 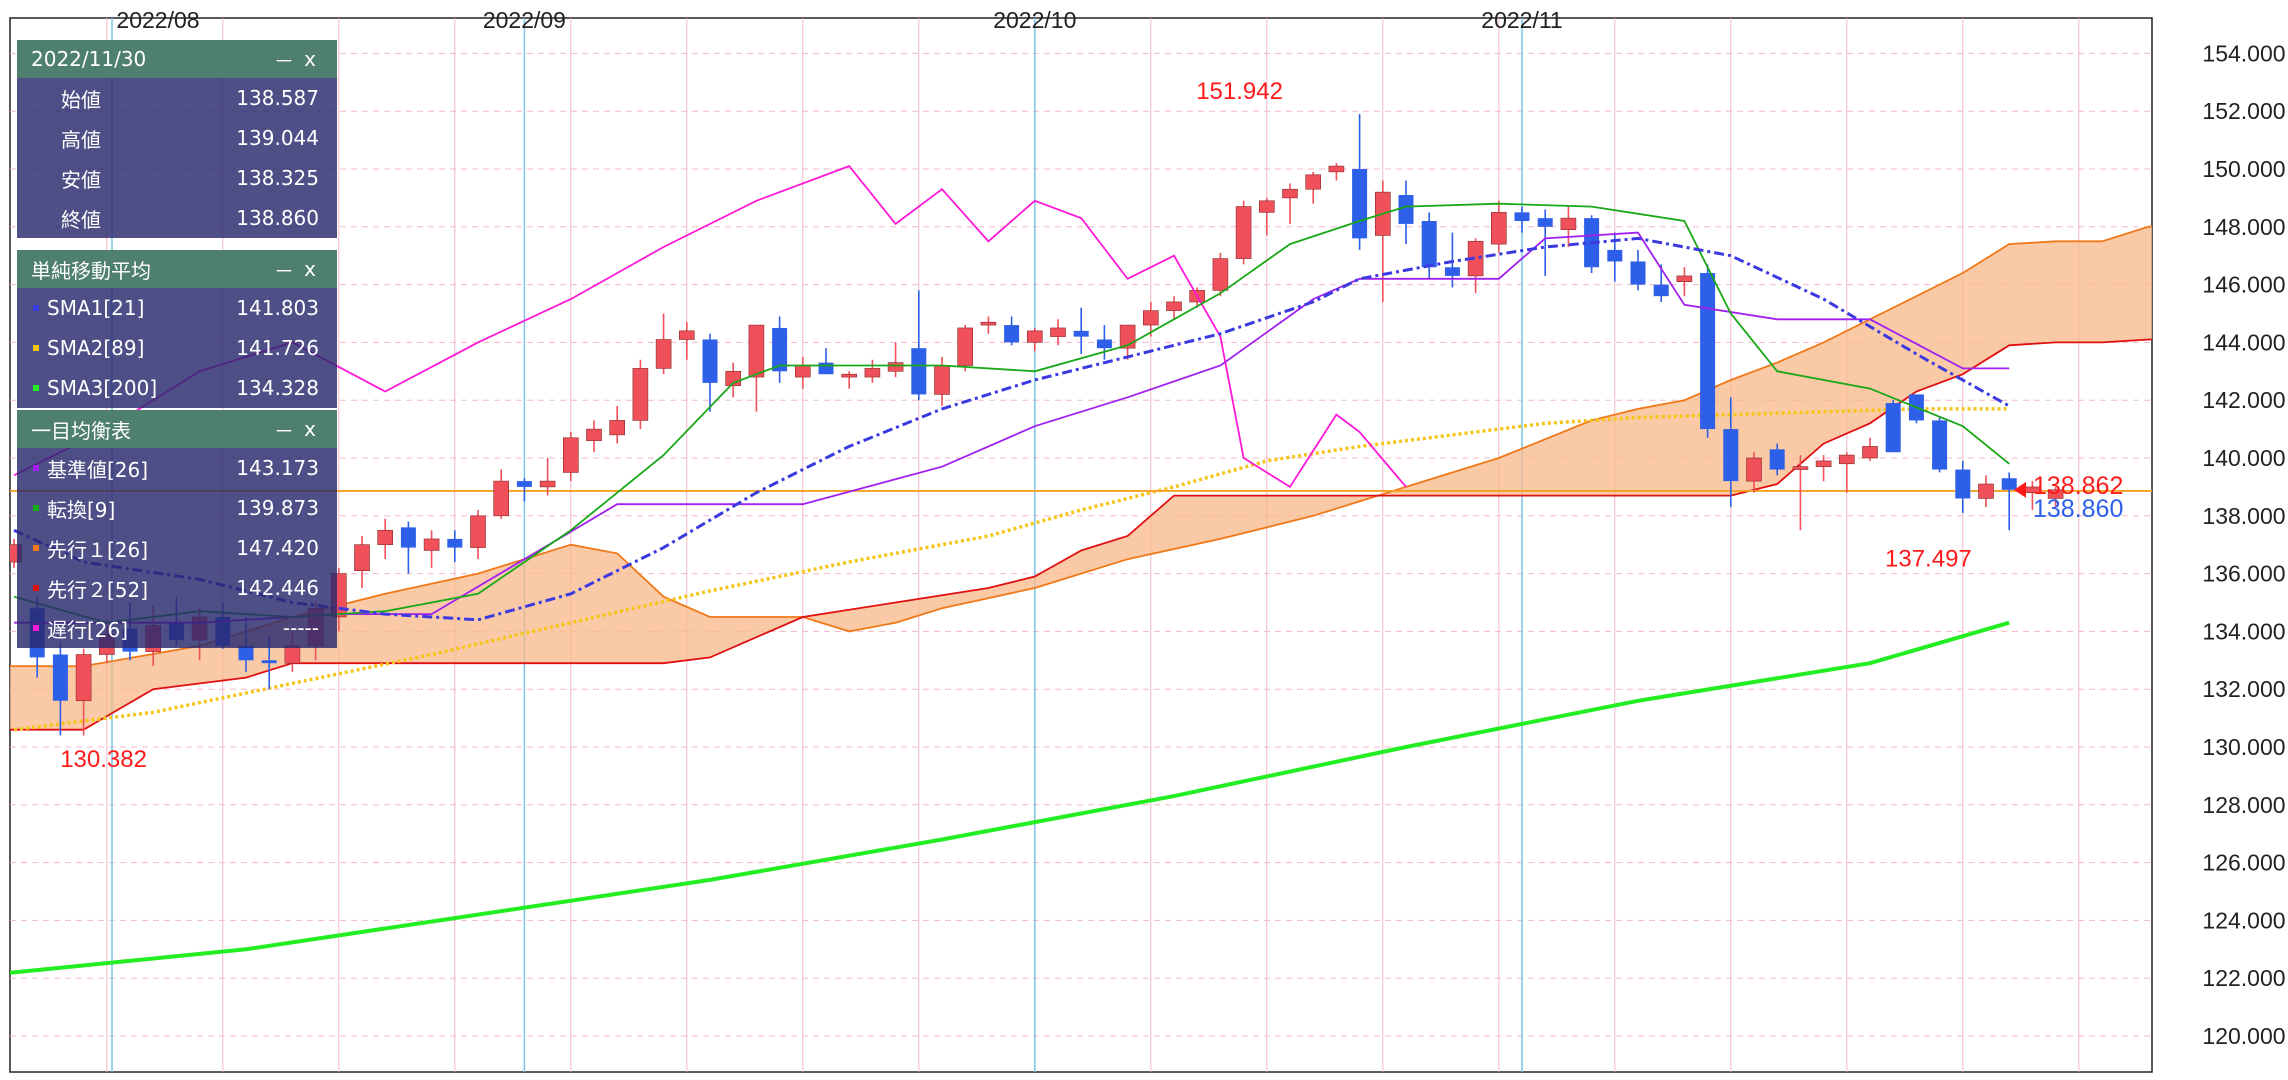 I want to click on y-tick-label: 134.000, so click(x=2243, y=631).